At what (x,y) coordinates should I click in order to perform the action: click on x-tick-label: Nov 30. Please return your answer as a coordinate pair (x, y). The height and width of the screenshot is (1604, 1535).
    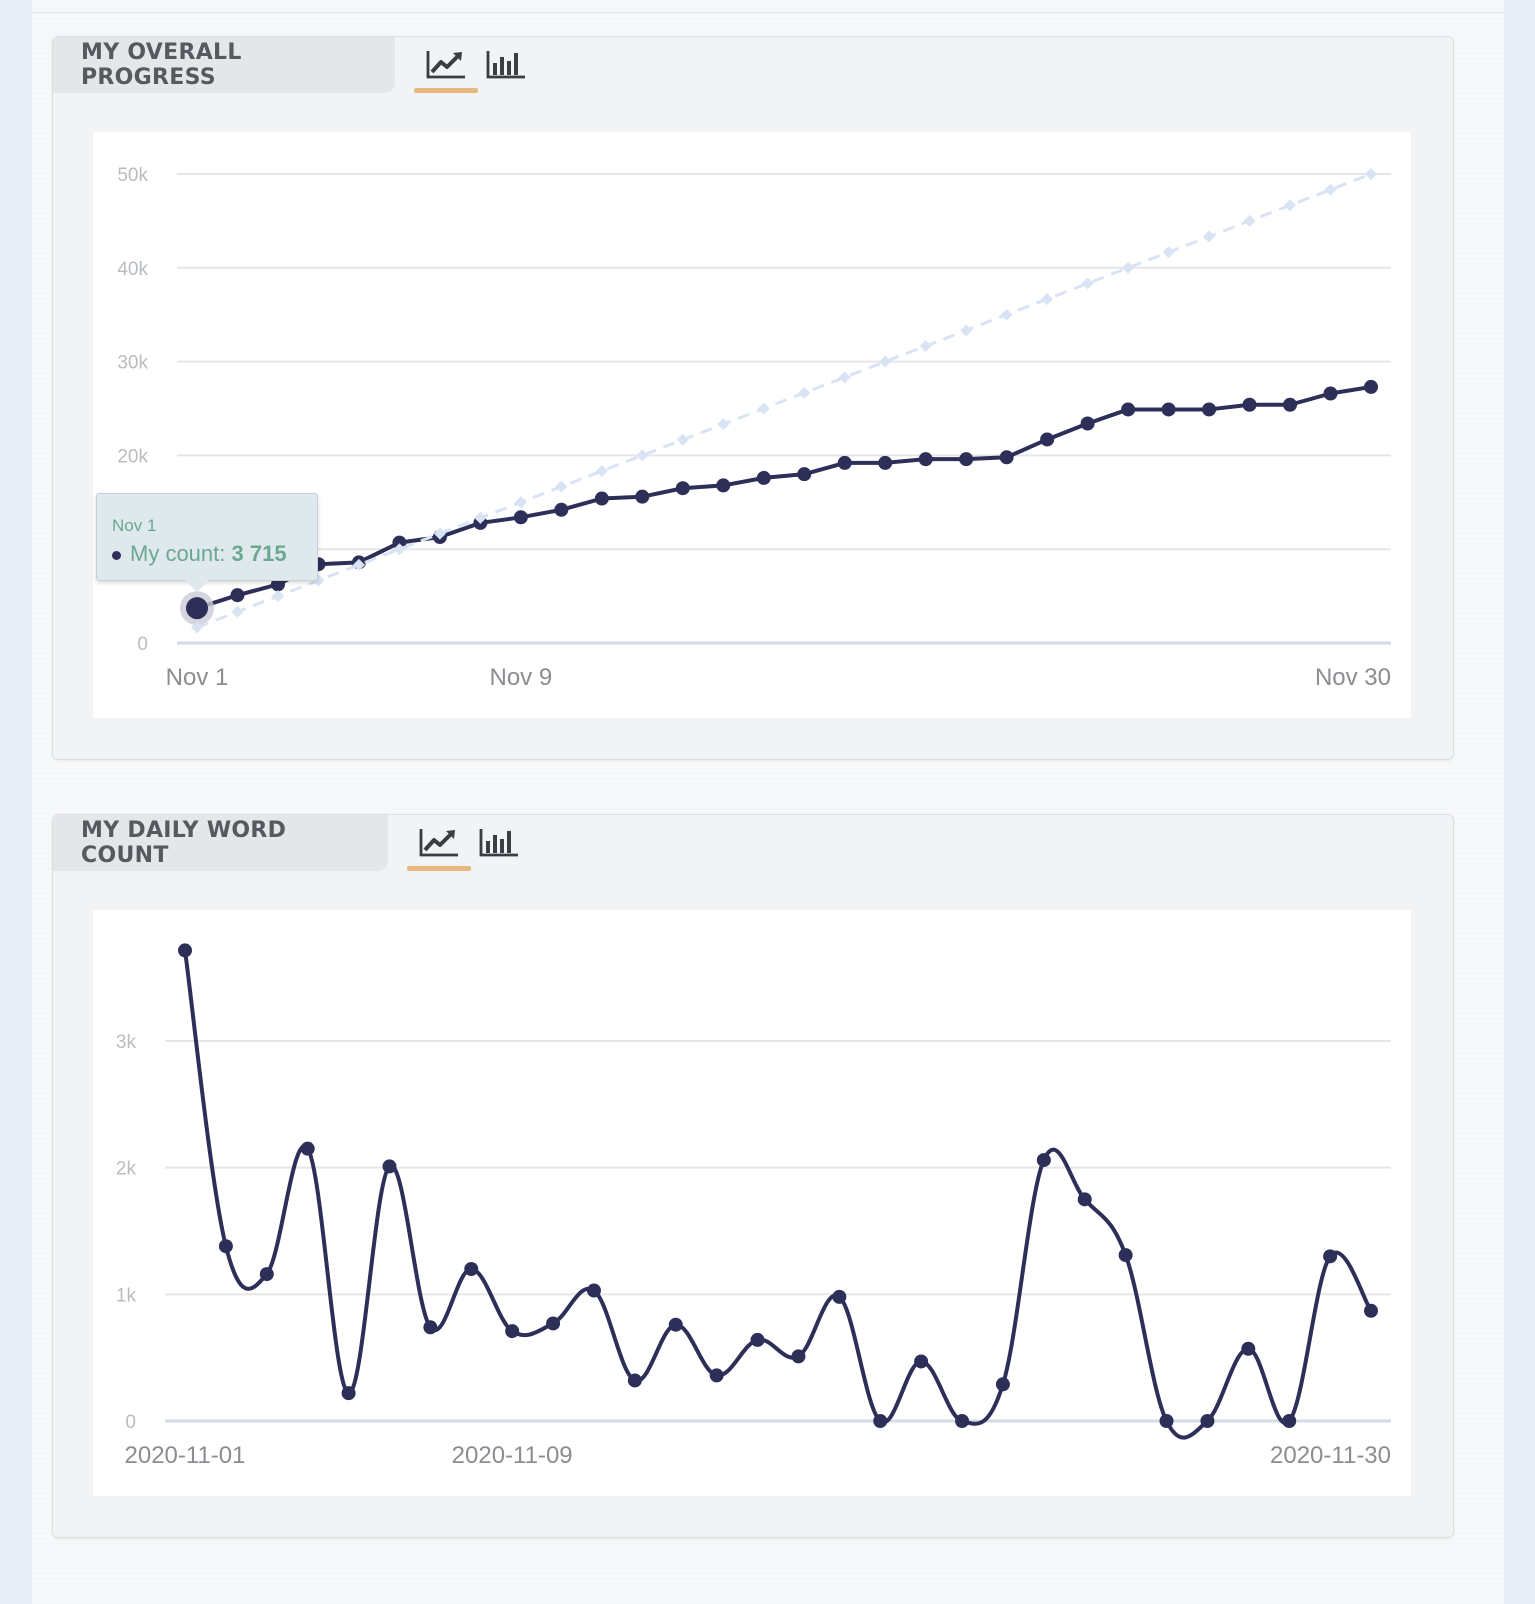
    Looking at the image, I should click on (1353, 677).